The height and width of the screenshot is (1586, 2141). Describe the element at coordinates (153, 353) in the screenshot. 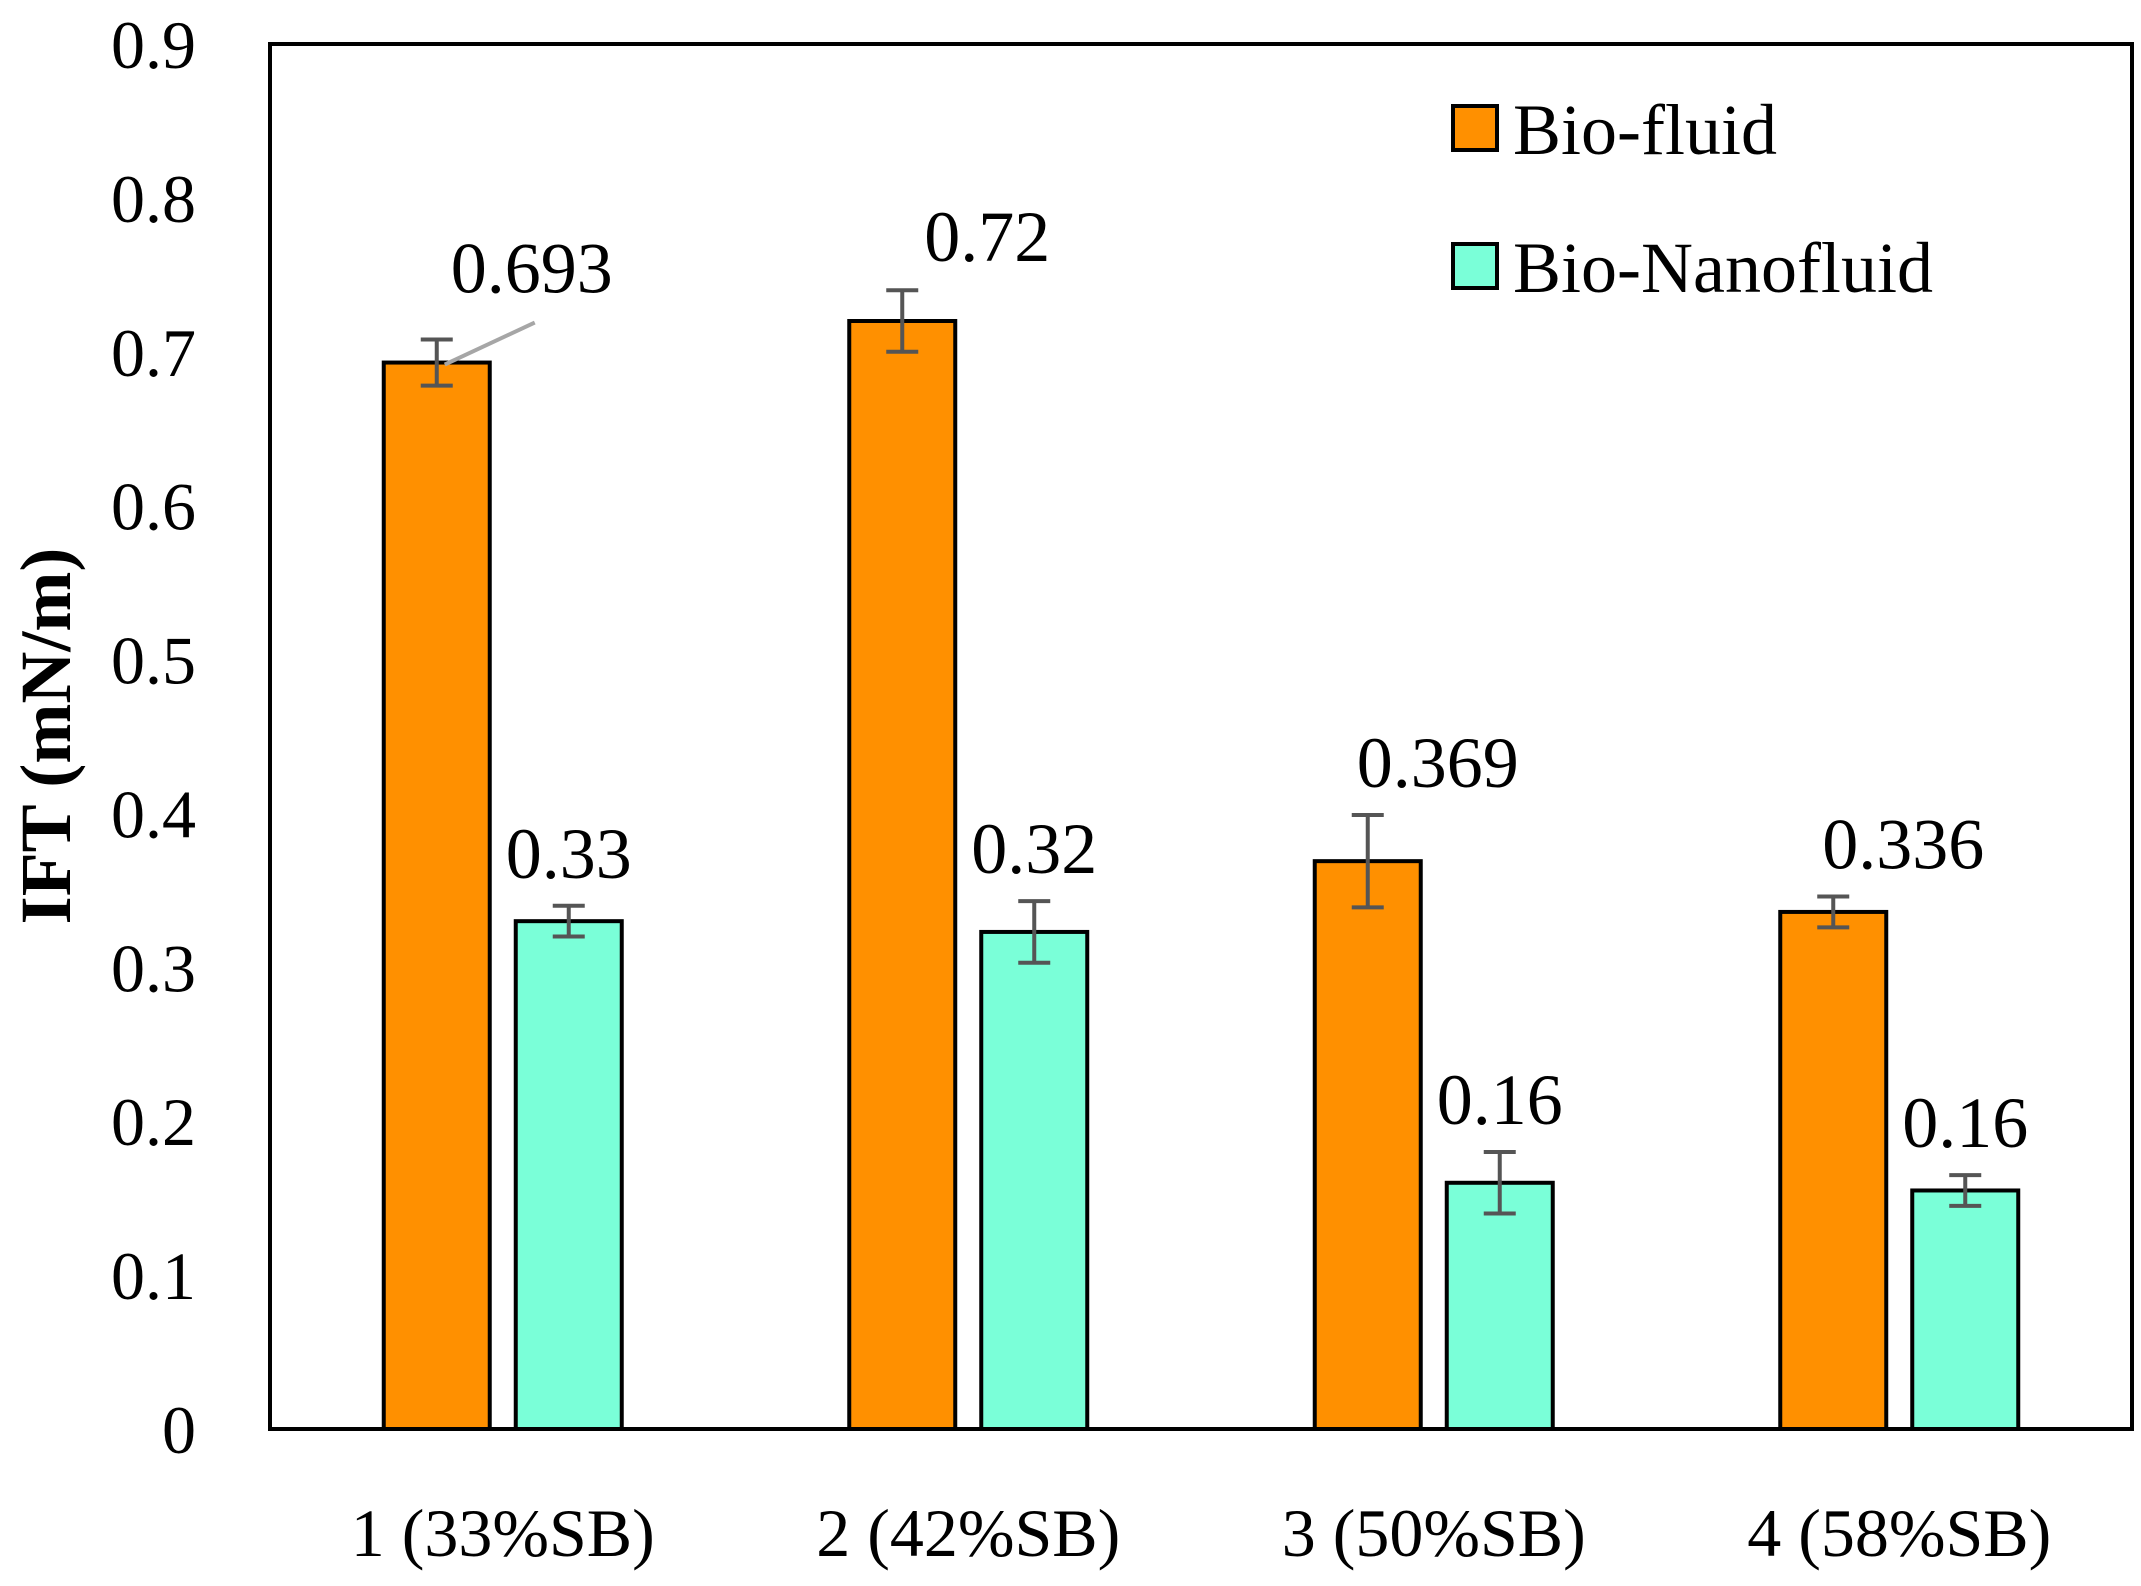

I see `y-tick-label: 0.7` at that location.